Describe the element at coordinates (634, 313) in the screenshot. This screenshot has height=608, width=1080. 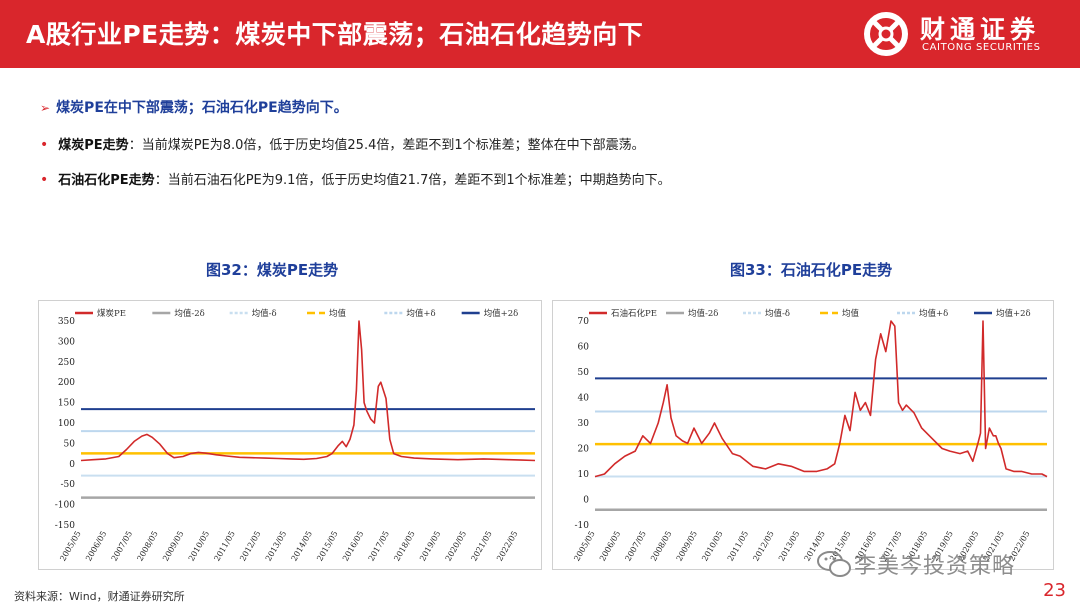
I see `legend-label: 石油石化PE` at that location.